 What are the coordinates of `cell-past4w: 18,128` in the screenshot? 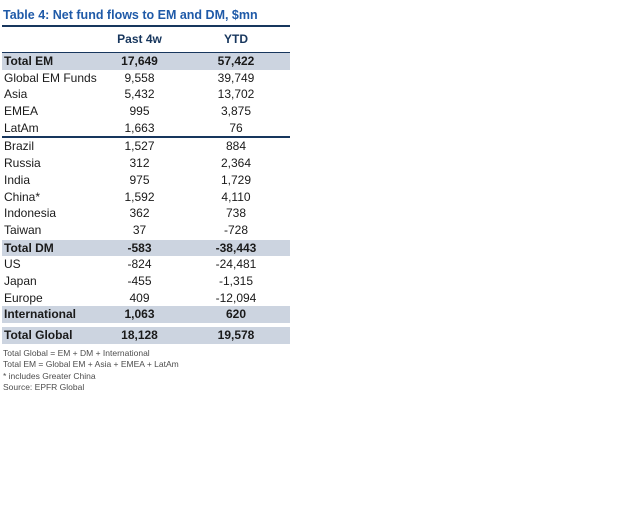 It's located at (139, 335).